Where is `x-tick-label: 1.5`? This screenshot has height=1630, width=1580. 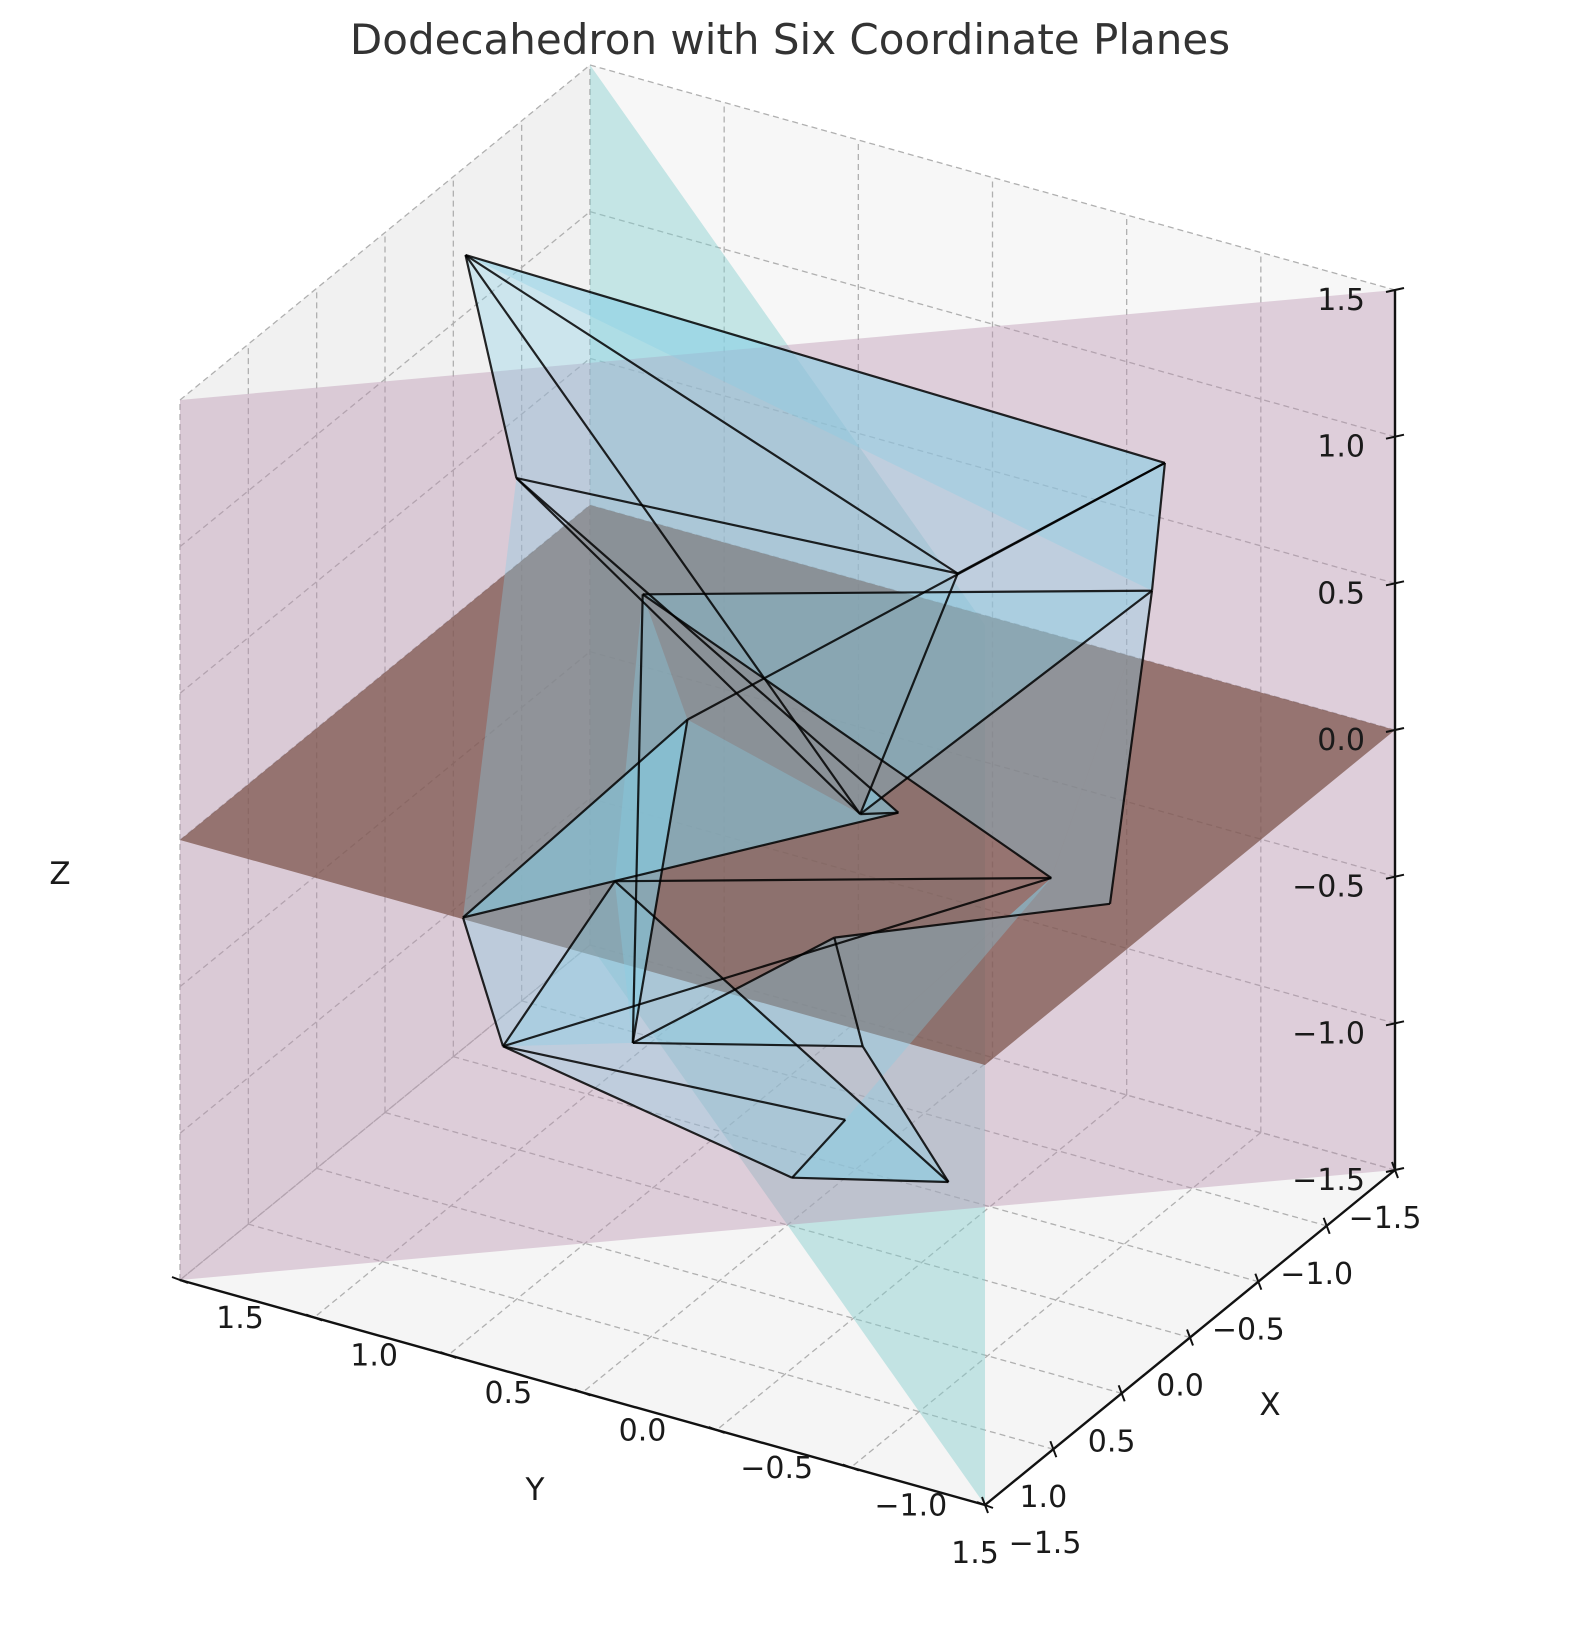 x-tick-label: 1.5 is located at coordinates (240, 1318).